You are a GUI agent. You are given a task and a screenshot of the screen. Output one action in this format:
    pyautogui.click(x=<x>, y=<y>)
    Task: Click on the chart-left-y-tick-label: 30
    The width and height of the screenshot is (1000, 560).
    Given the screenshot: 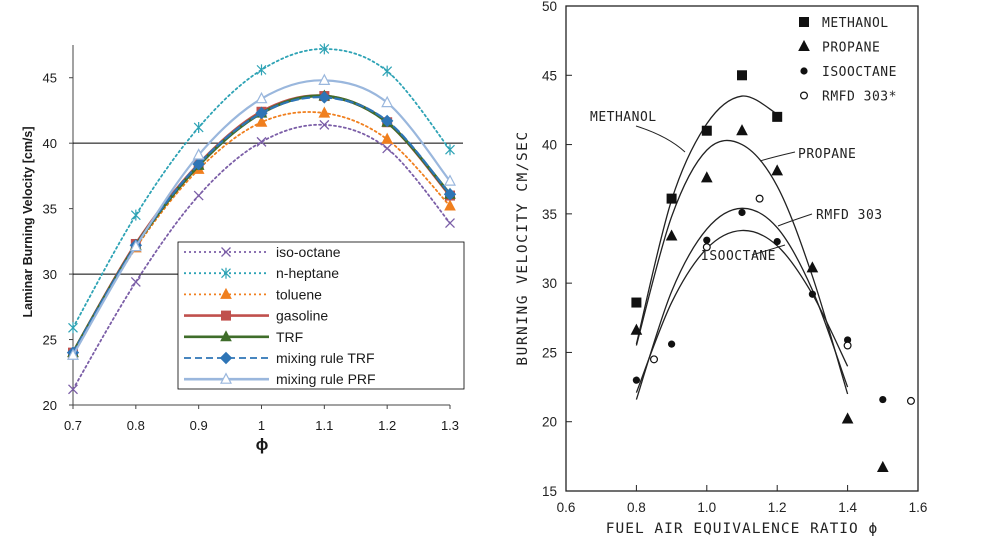 What is the action you would take?
    pyautogui.click(x=50, y=274)
    